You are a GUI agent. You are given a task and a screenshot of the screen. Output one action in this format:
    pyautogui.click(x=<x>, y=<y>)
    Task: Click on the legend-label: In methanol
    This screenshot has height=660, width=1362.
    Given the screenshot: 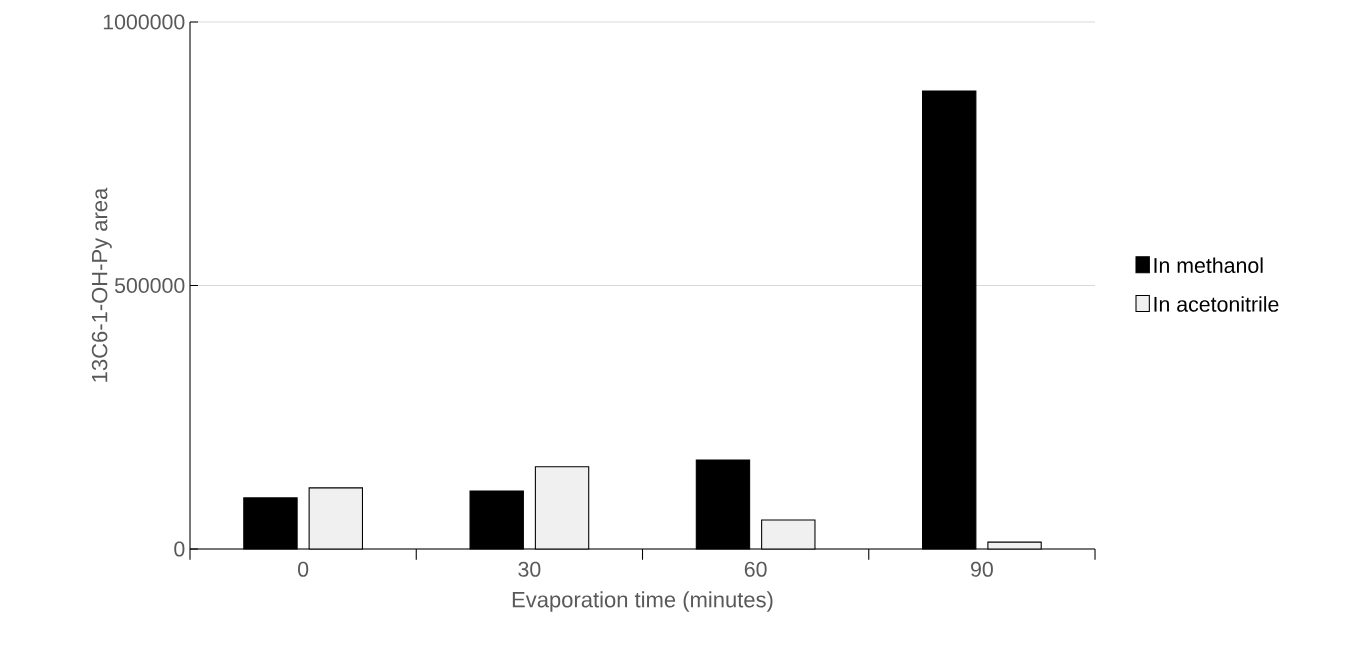 What is the action you would take?
    pyautogui.click(x=1208, y=265)
    